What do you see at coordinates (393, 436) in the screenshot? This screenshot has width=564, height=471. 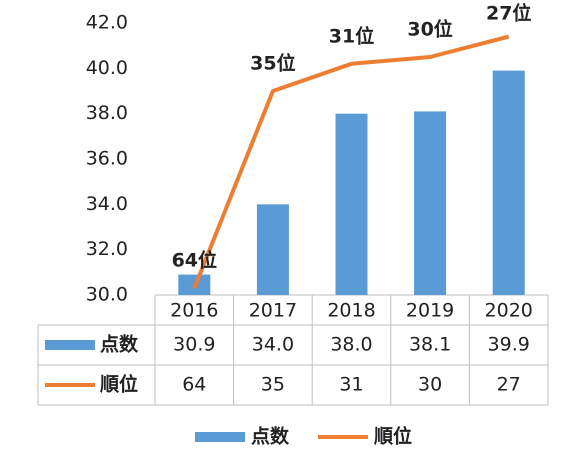 I see `legend-label: 順位` at bounding box center [393, 436].